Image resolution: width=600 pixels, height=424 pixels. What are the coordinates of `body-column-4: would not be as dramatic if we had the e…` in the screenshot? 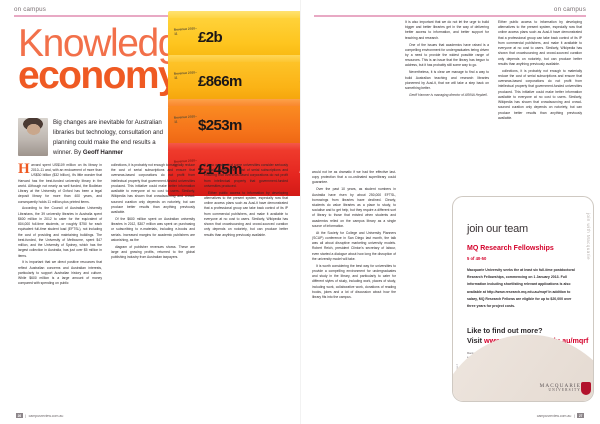 It's located at (354, 161).